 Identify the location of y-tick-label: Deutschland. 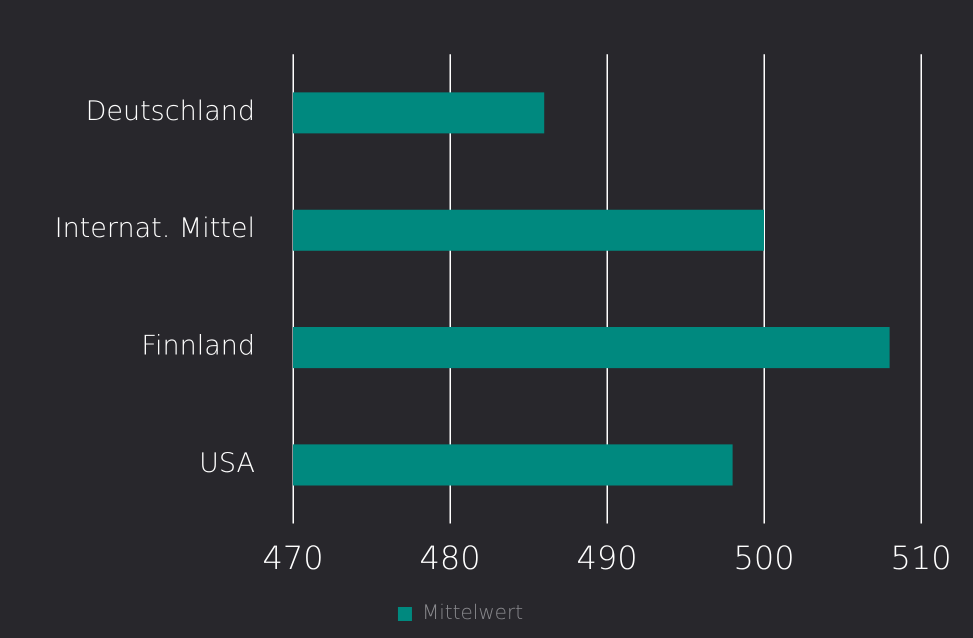
(170, 111).